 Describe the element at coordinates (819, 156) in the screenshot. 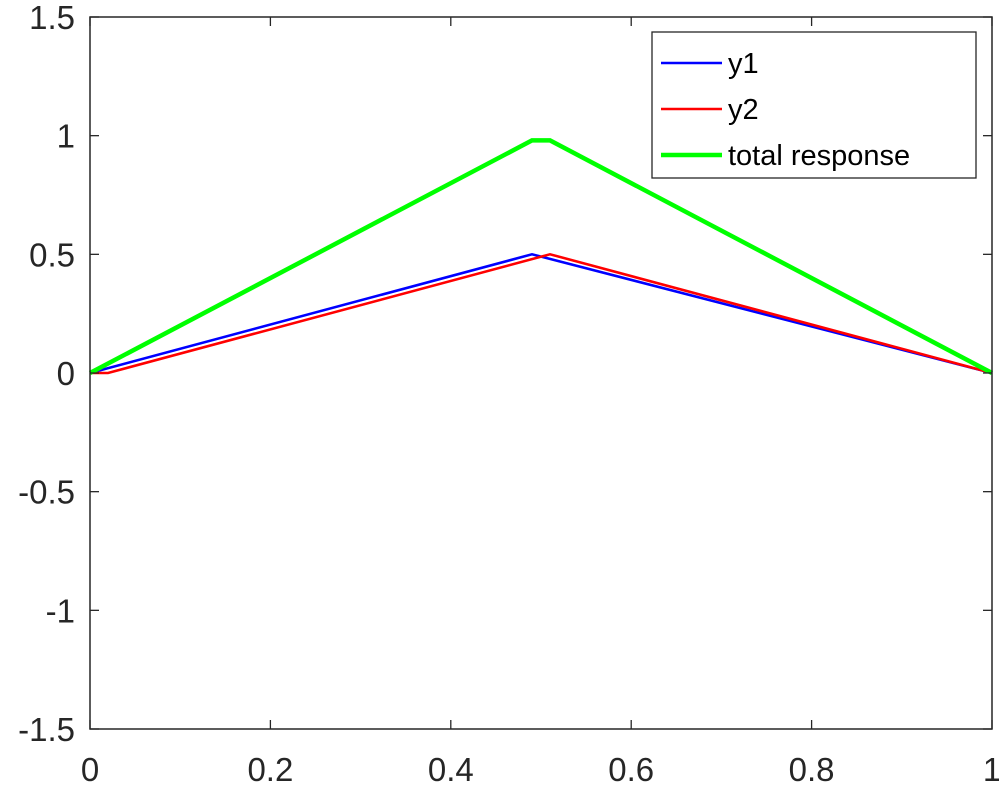

I see `legend-label: total response` at that location.